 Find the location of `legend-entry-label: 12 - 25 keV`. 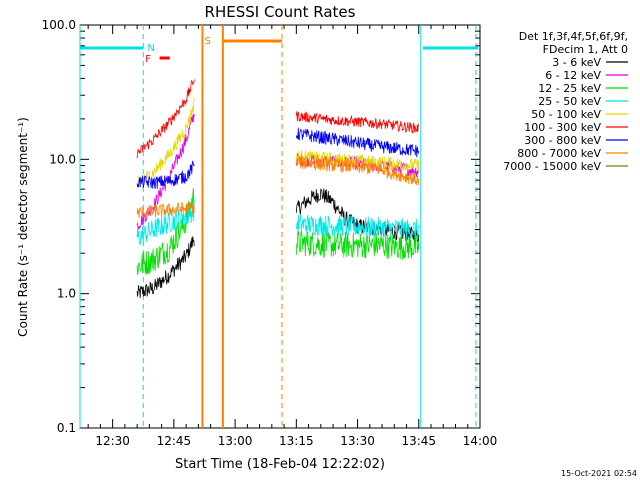

legend-entry-label: 12 - 25 keV is located at coordinates (569, 88).